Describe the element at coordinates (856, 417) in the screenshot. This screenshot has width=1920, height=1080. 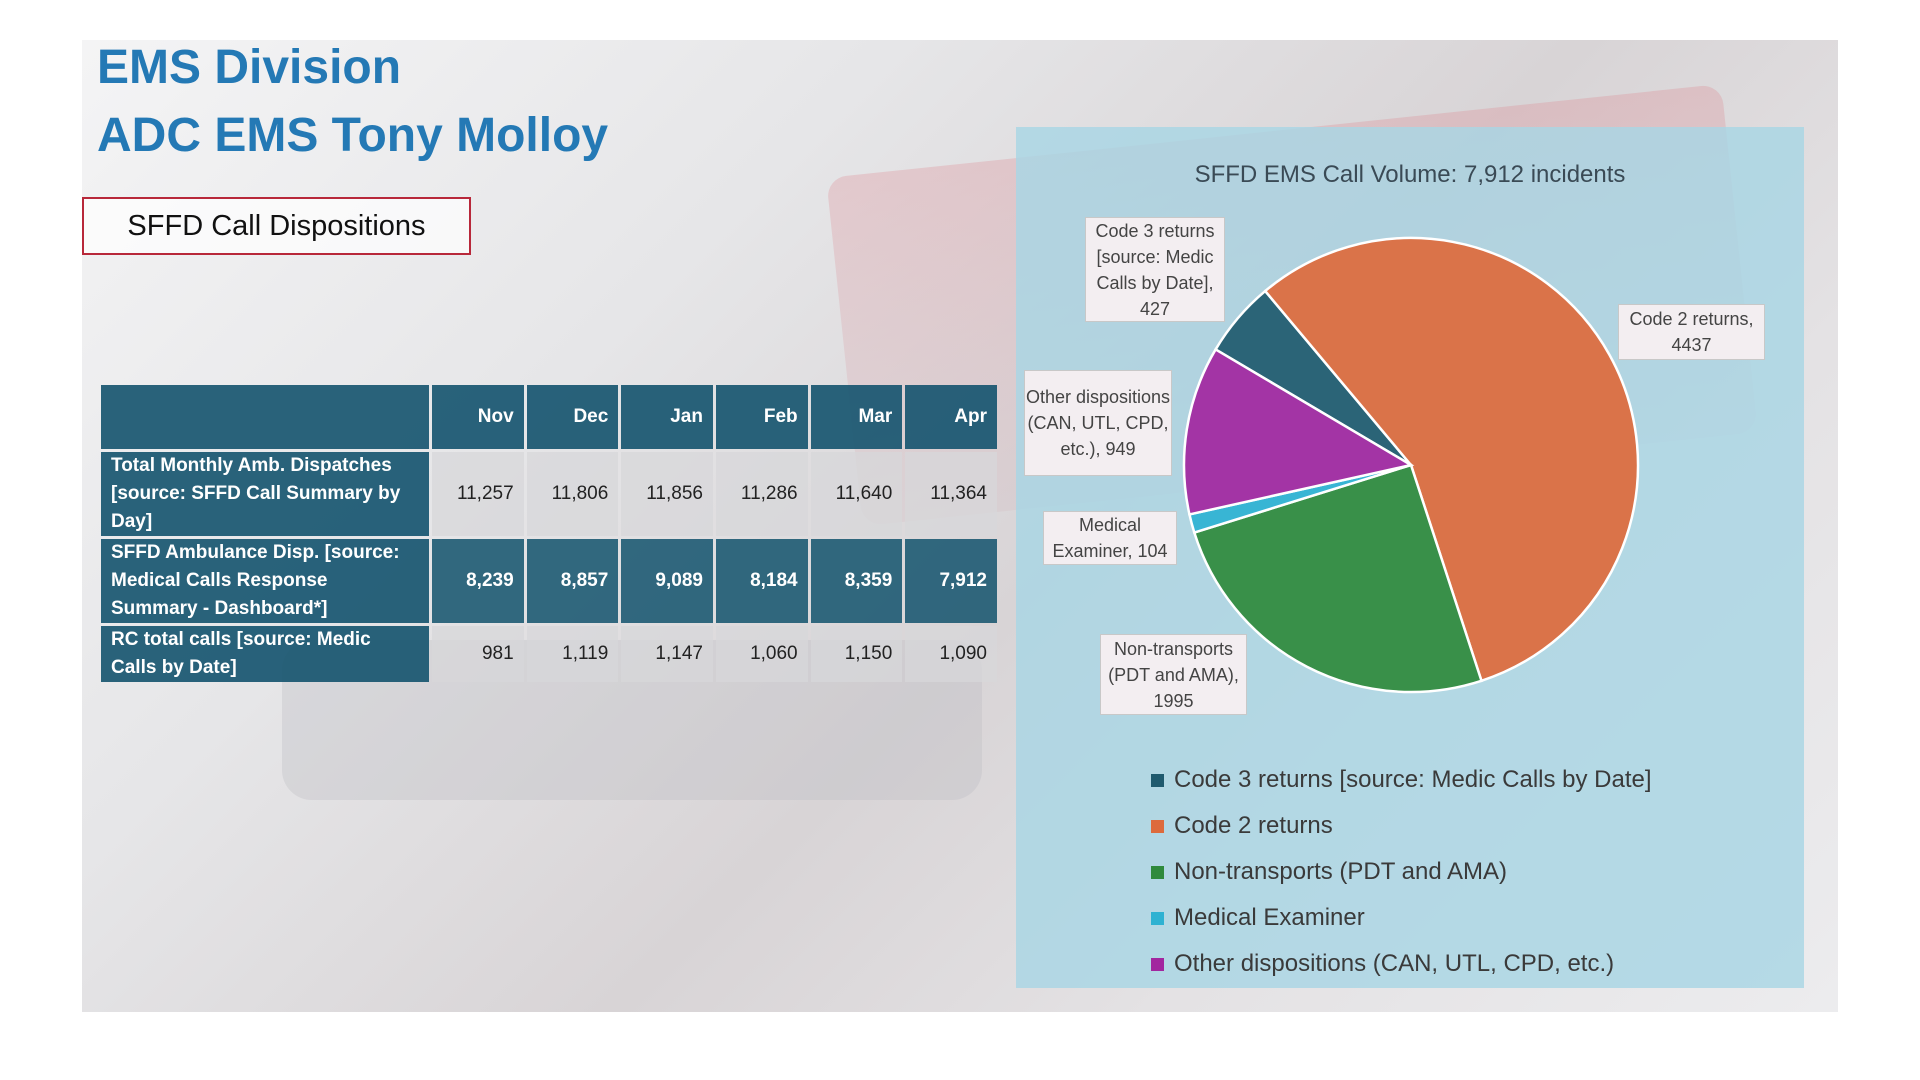
I see `column-header: Mar` at that location.